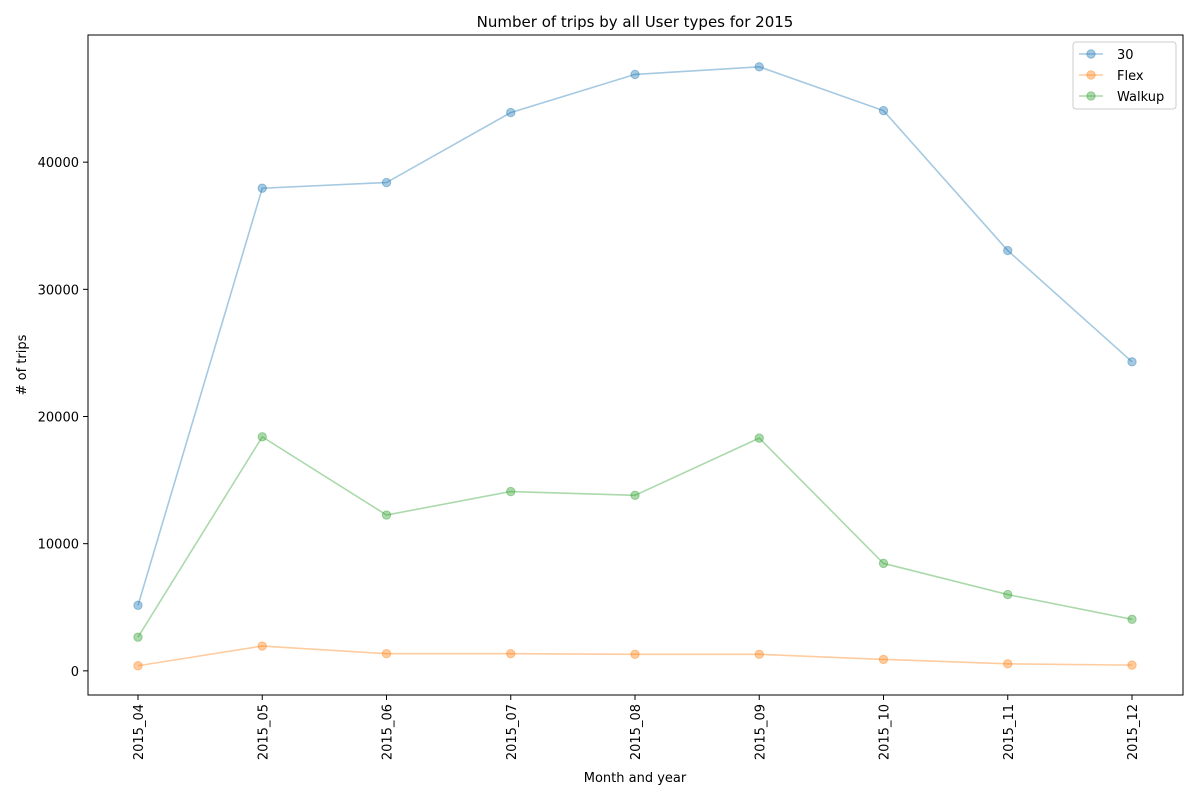 This screenshot has height=804, width=1200. I want to click on legend: 30 Flex Walkup, so click(1124, 75).